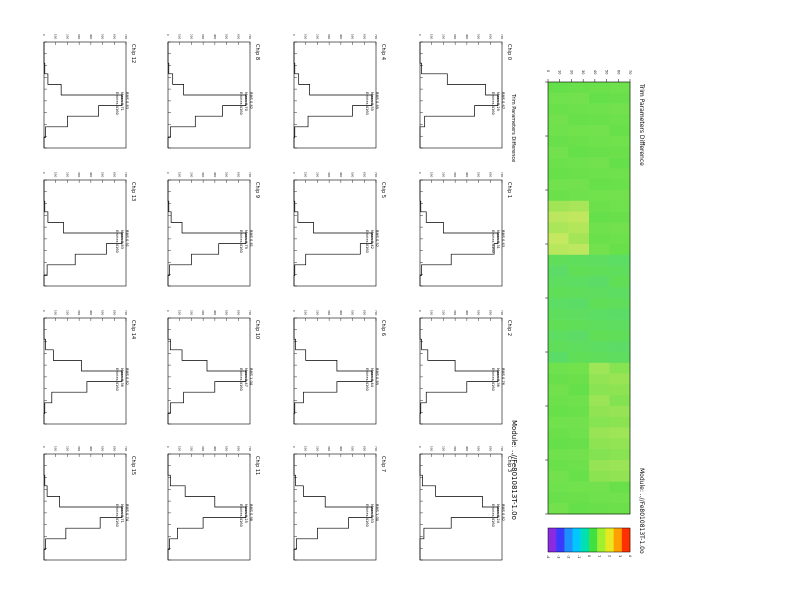  What do you see at coordinates (618, 72) in the screenshot?
I see `heatmap-x-tick-label: 60` at bounding box center [618, 72].